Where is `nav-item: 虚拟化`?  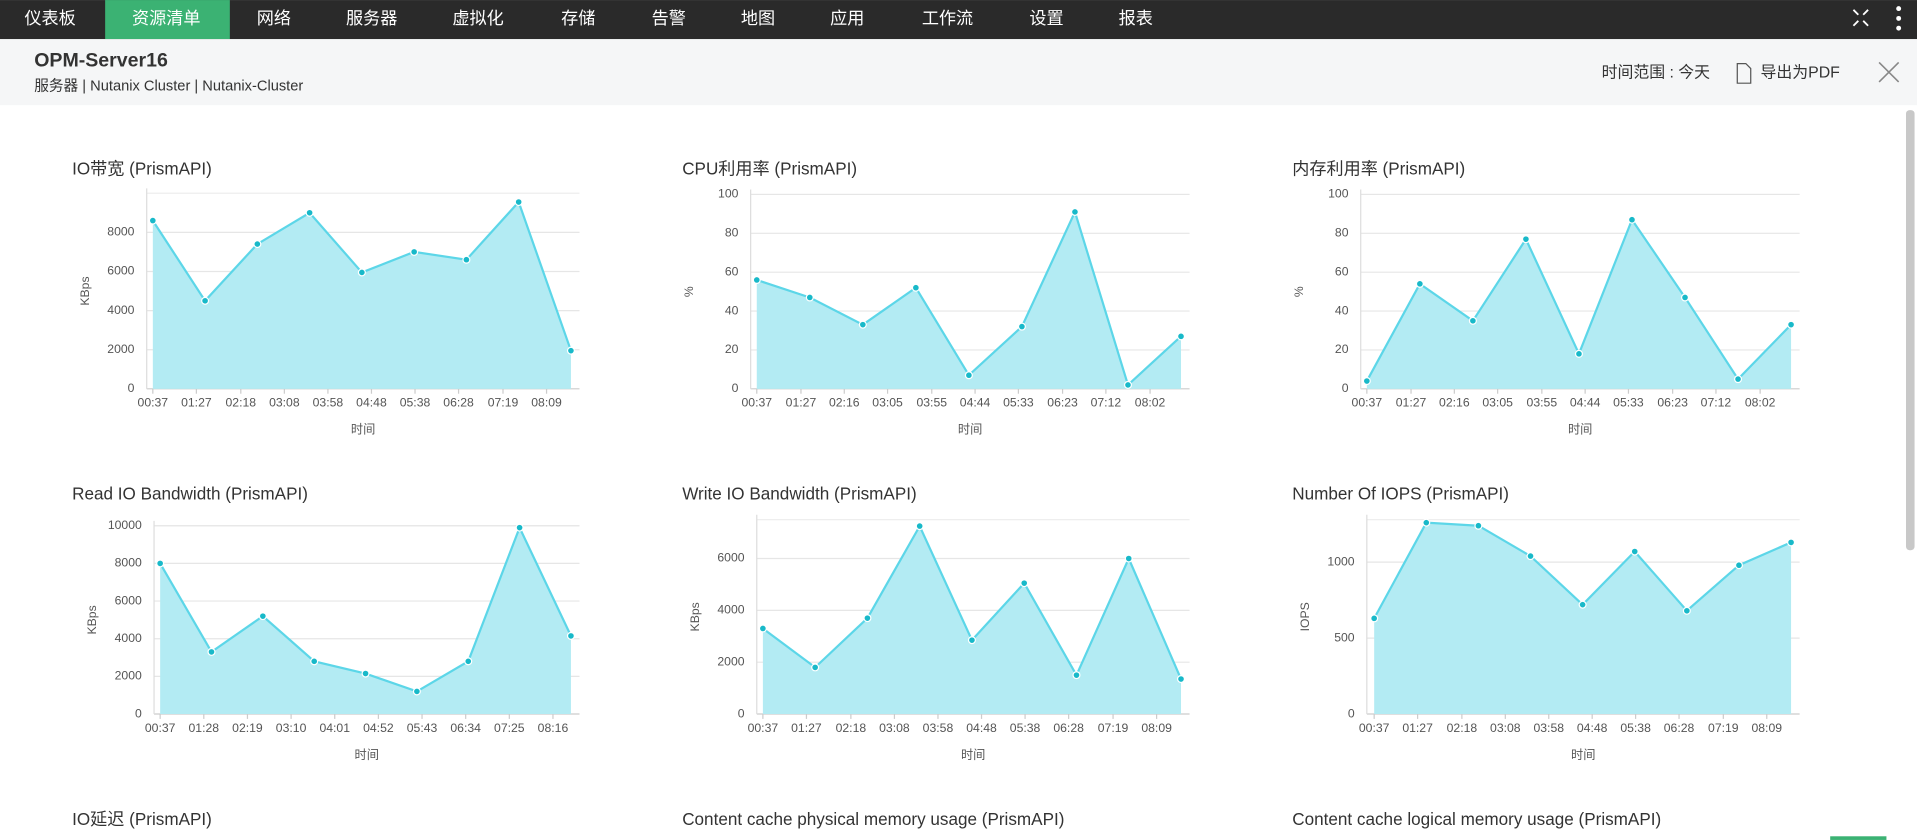
nav-item: 虚拟化 is located at coordinates (477, 18).